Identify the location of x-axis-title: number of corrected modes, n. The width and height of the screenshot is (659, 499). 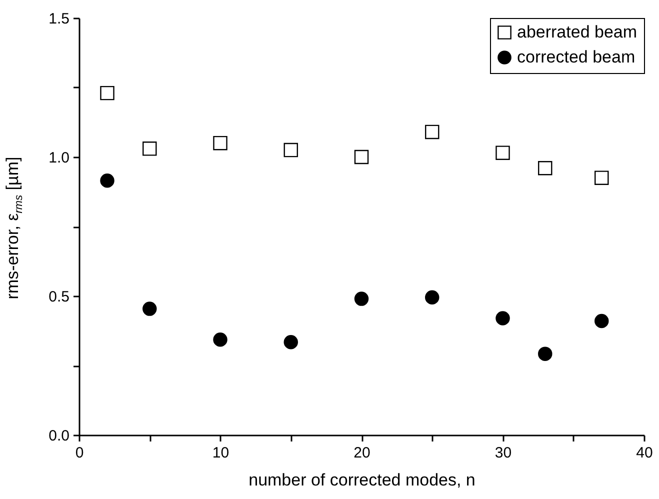
(362, 480).